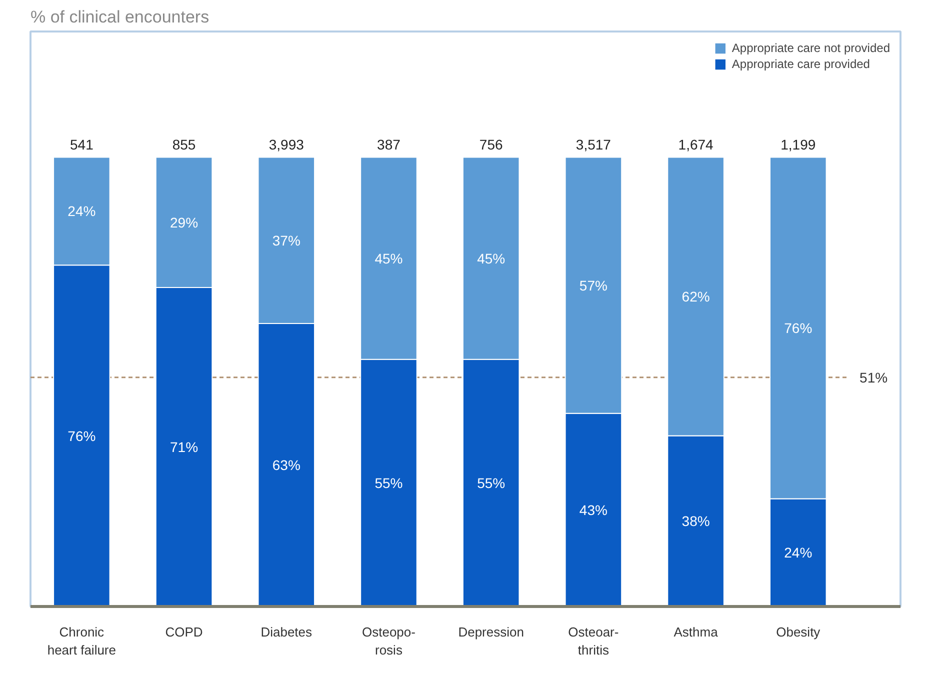 Image resolution: width=937 pixels, height=677 pixels. What do you see at coordinates (801, 64) in the screenshot?
I see `legend-label: Appropriate care provided` at bounding box center [801, 64].